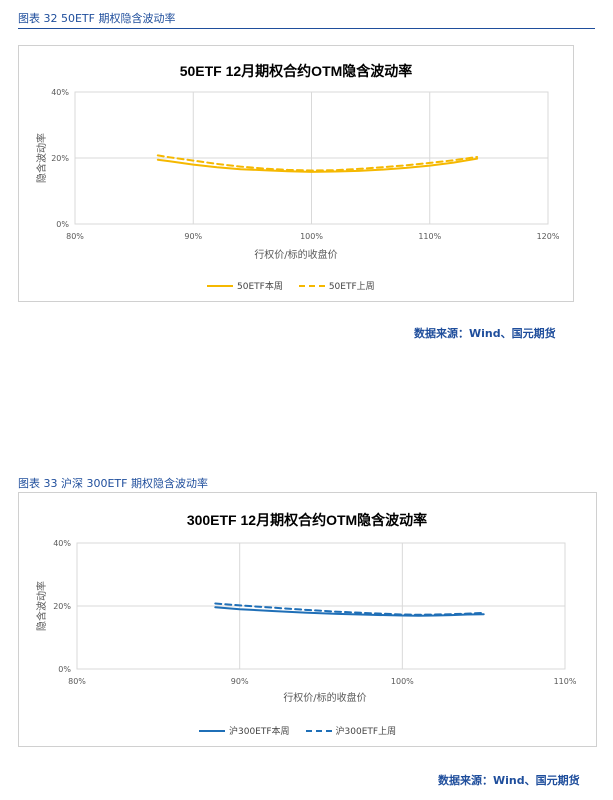 Image resolution: width=613 pixels, height=800 pixels. Describe the element at coordinates (509, 780) in the screenshot. I see `figure-33-source: 数据来源：Wind、国元期货` at that location.